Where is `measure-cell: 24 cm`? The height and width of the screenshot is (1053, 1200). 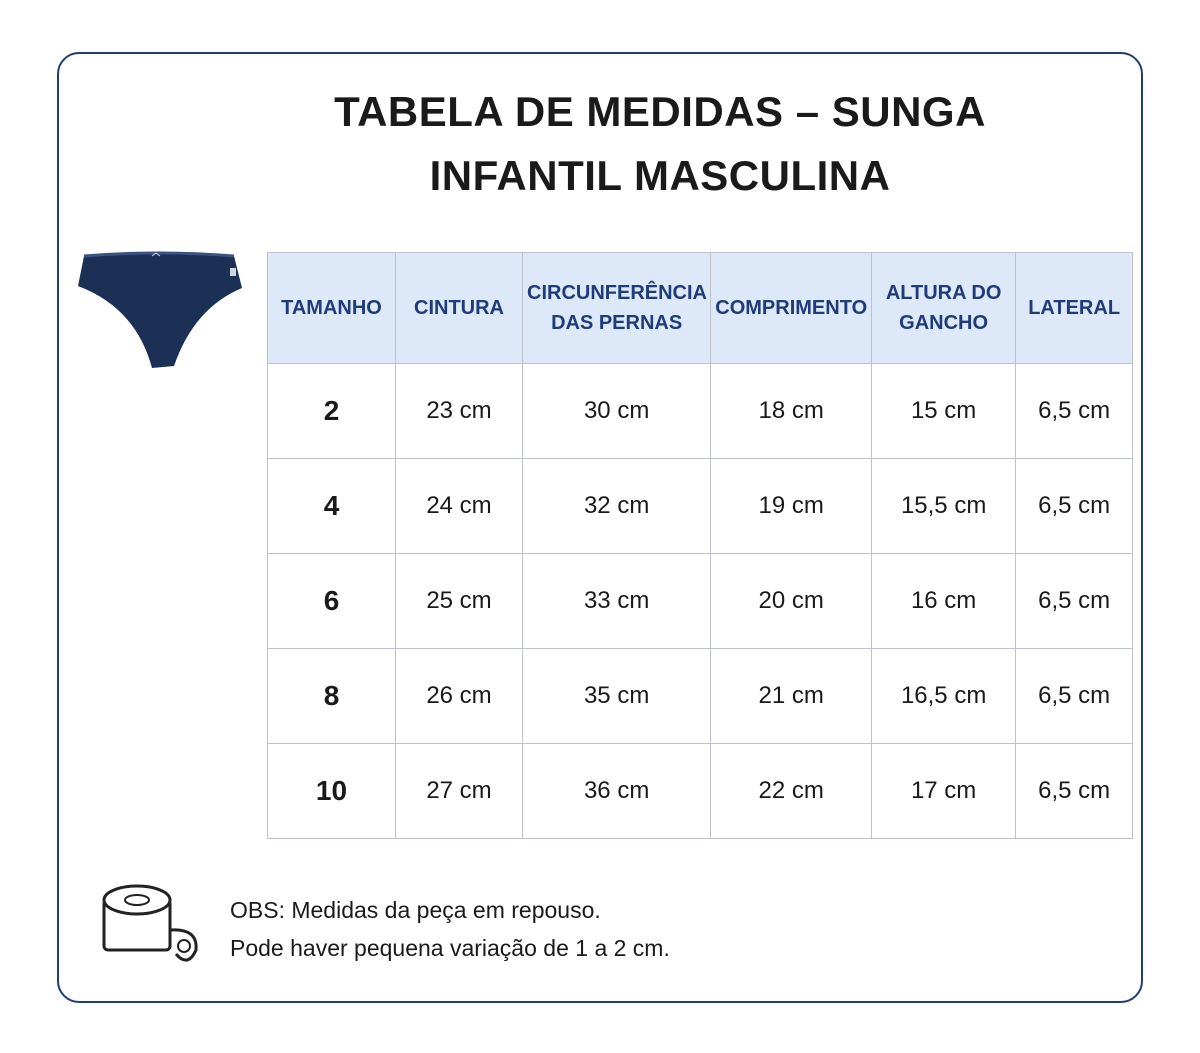
measure-cell: 24 cm is located at coordinates (459, 506).